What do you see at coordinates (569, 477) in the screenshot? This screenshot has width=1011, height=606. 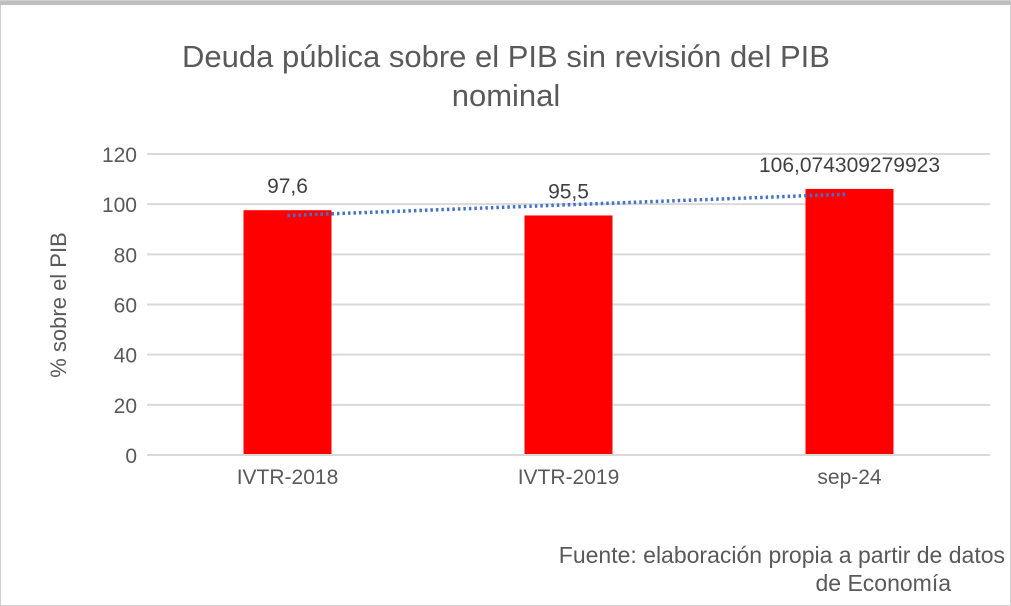 I see `x-tick-label: IVTR-2019` at bounding box center [569, 477].